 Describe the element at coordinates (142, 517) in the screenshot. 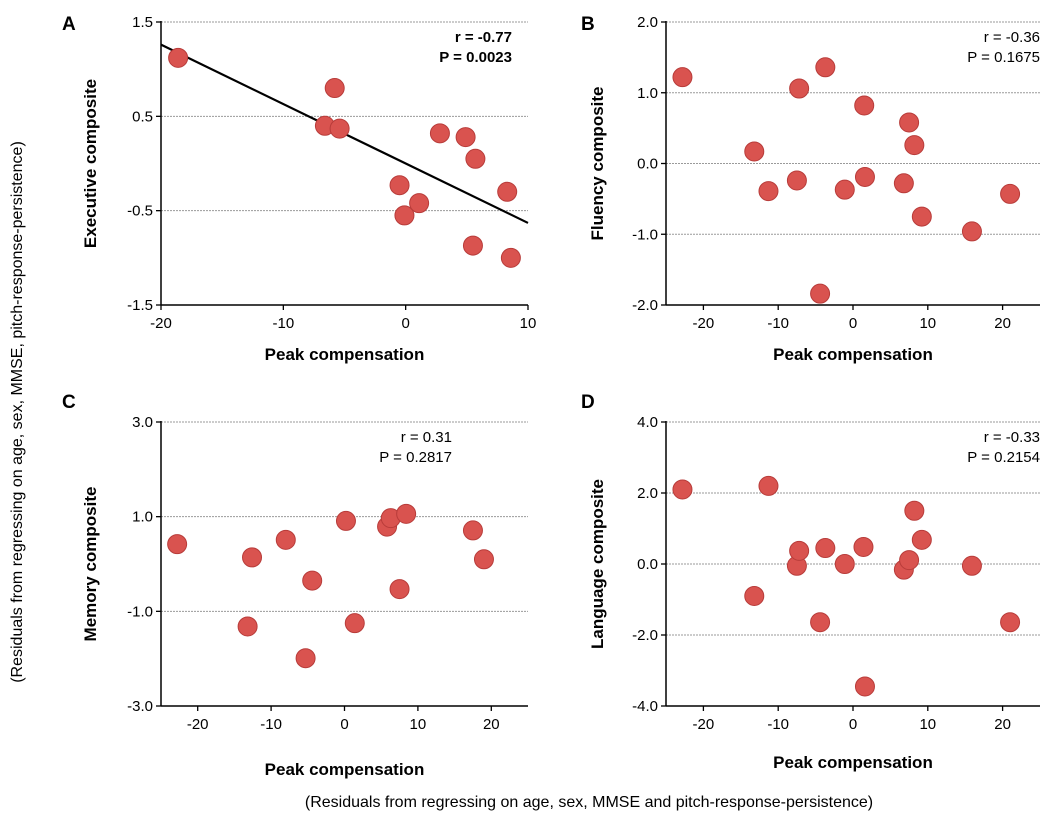

I see `y-tick-label: 1.0` at that location.